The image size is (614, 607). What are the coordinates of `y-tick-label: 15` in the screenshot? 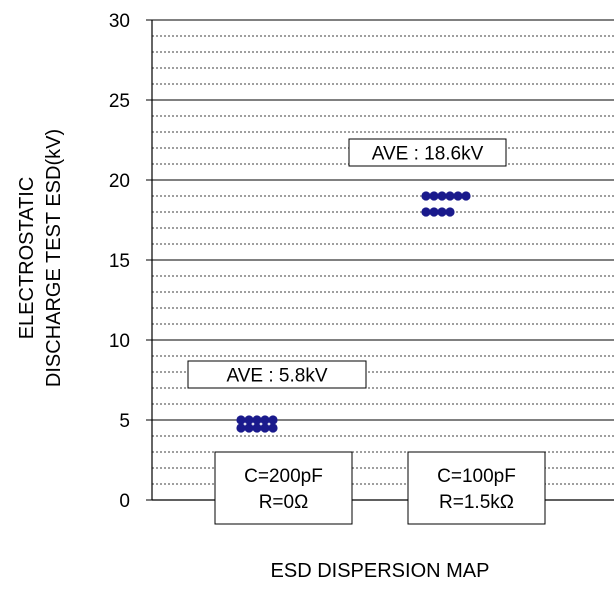 It's located at (119, 261).